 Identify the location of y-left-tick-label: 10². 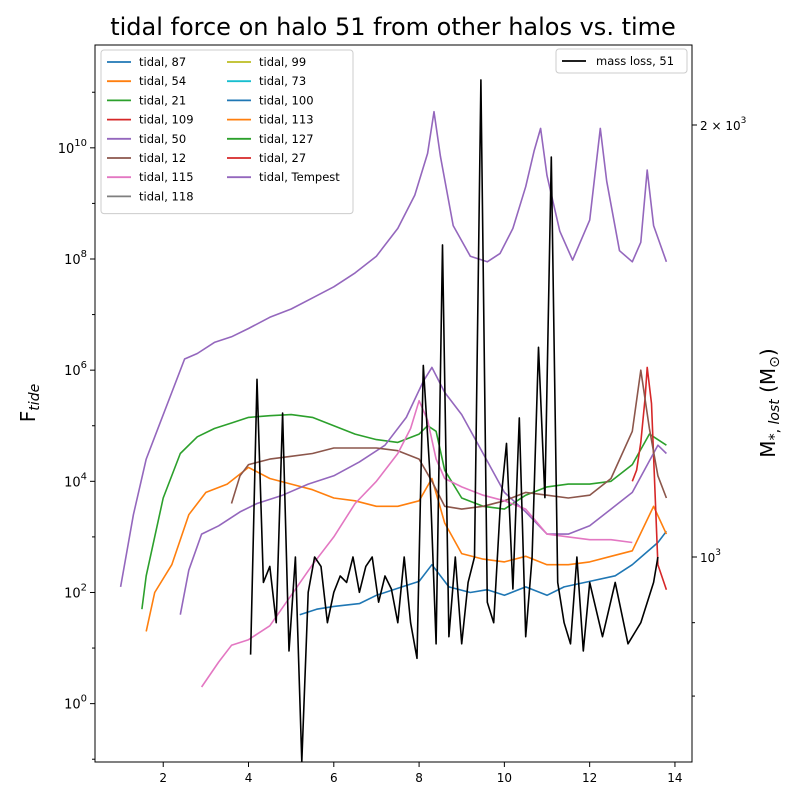
(75, 591).